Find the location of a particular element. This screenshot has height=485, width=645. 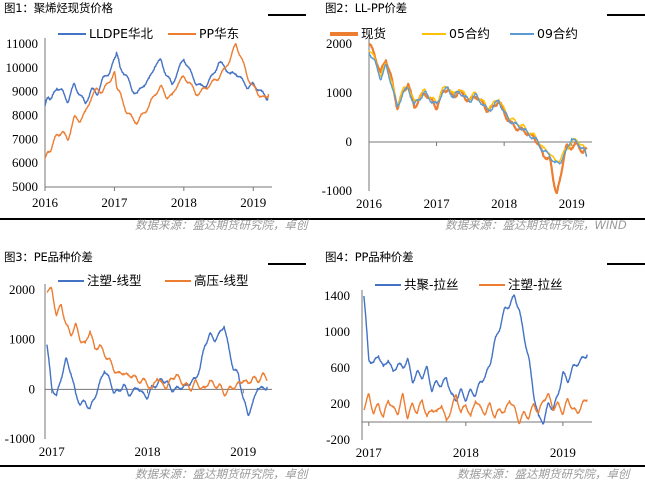

top-divider is located at coordinates (322, 219).